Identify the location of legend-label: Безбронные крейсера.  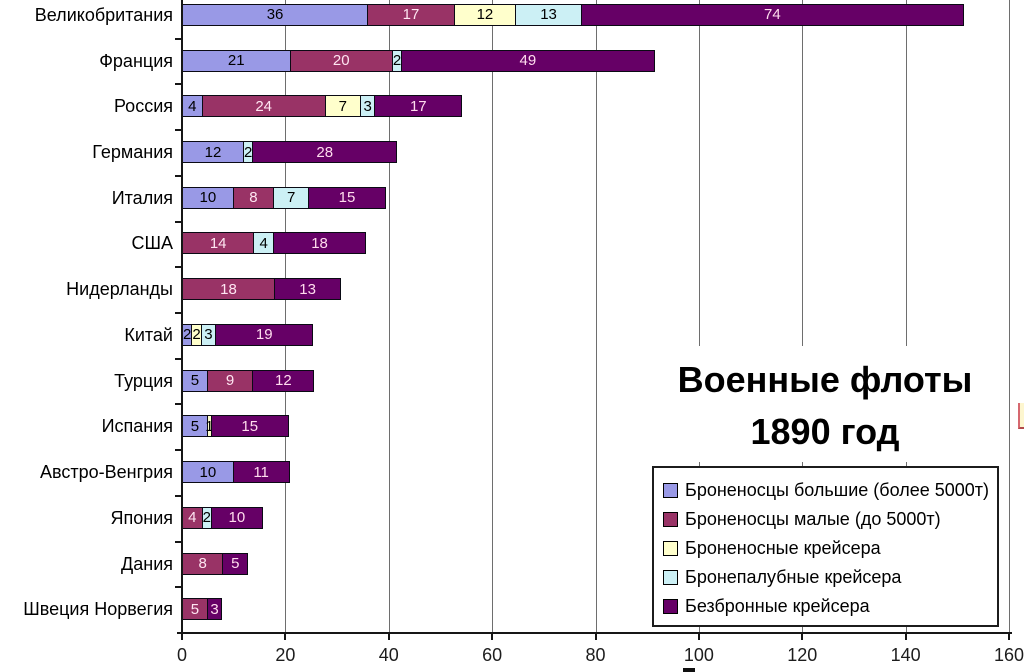
(777, 606).